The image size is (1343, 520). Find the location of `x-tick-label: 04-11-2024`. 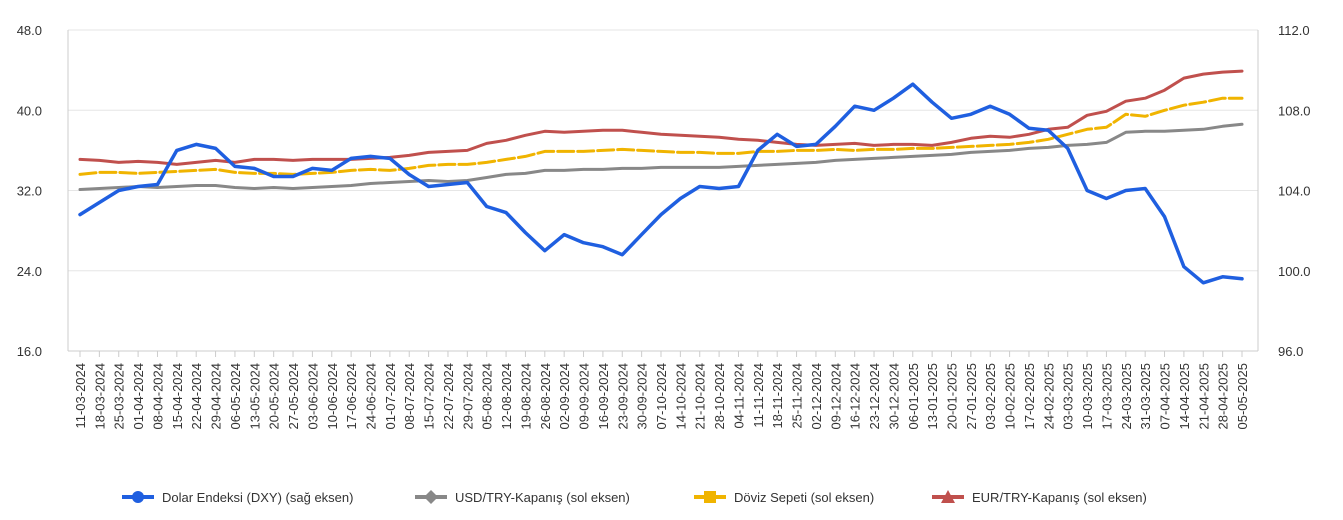

x-tick-label: 04-11-2024 is located at coordinates (738, 396).